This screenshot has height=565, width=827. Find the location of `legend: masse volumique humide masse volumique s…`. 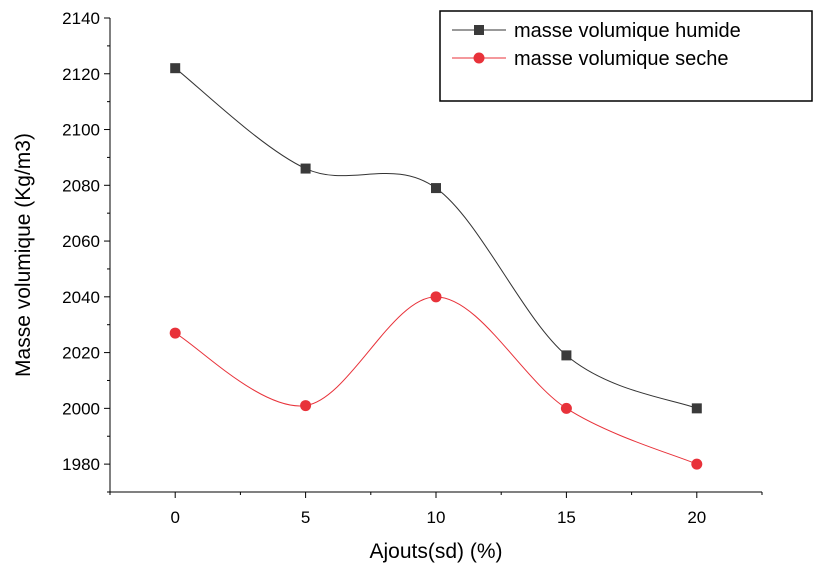

legend: masse volumique humide masse volumique s… is located at coordinates (626, 56).